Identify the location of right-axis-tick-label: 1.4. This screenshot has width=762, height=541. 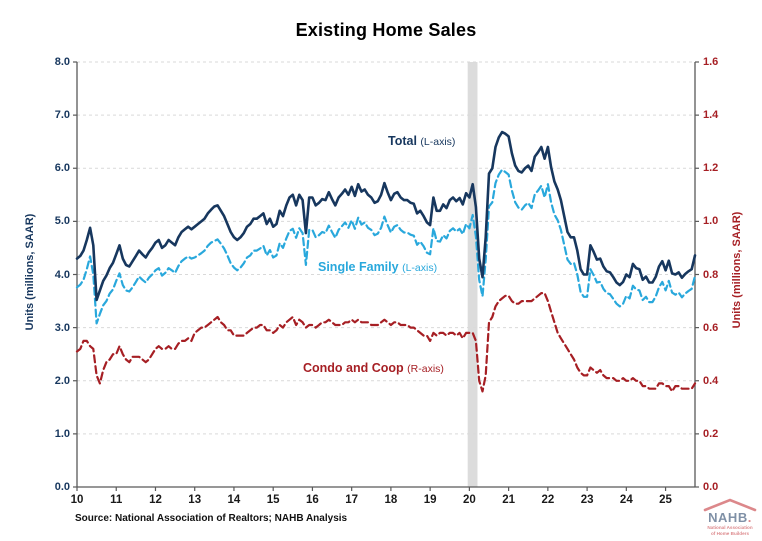
(711, 115).